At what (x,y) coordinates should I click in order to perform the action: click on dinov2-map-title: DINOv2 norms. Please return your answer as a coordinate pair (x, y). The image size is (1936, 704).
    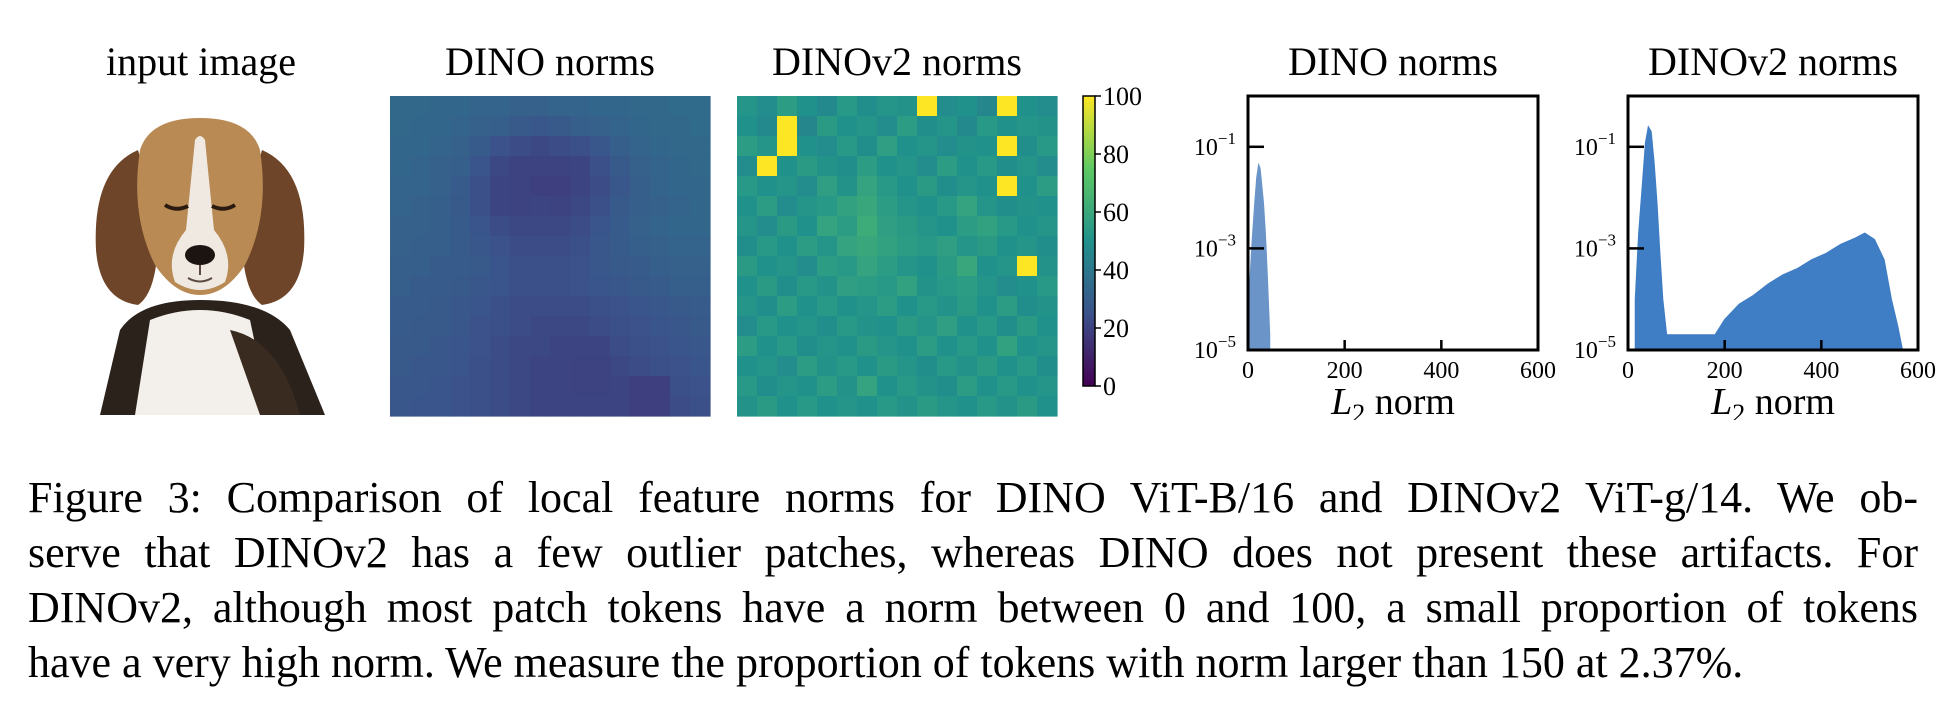
    Looking at the image, I should click on (897, 61).